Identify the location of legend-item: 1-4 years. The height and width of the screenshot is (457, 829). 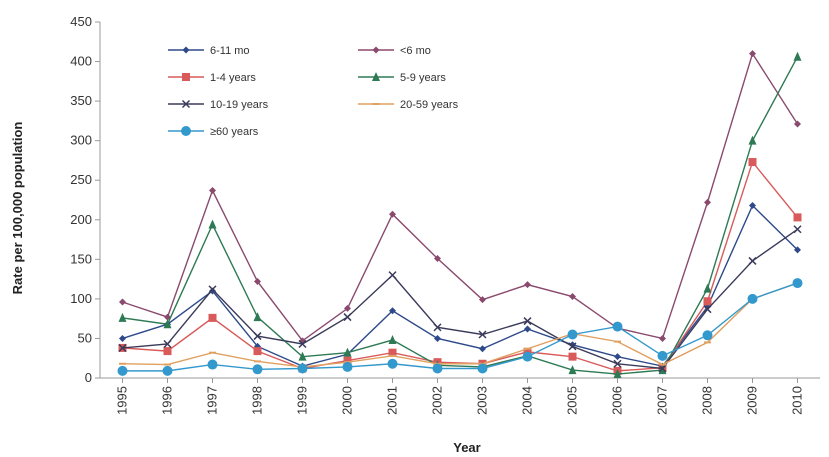
(212, 78).